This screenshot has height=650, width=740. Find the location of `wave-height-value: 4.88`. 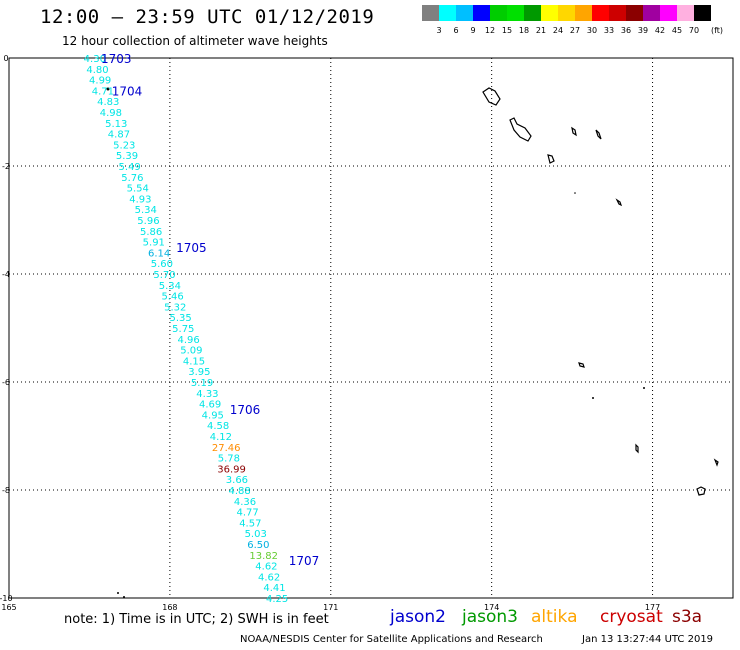

wave-height-value: 4.88 is located at coordinates (239, 491).